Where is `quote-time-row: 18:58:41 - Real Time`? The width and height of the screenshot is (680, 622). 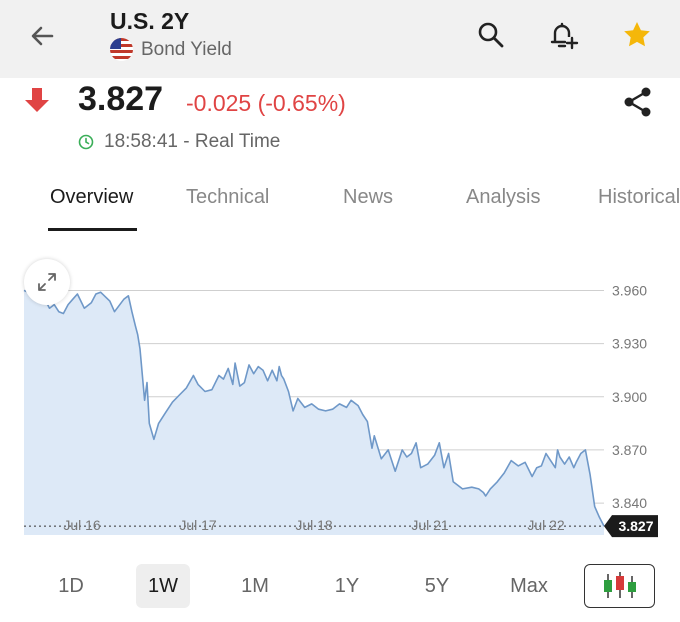 quote-time-row: 18:58:41 - Real Time is located at coordinates (179, 142).